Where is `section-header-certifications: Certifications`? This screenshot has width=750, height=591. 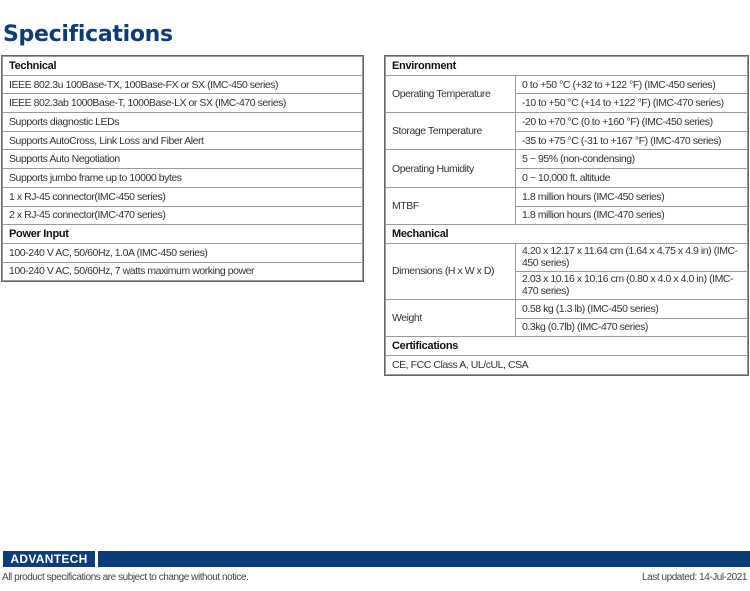
section-header-certifications: Certifications is located at coordinates (566, 346).